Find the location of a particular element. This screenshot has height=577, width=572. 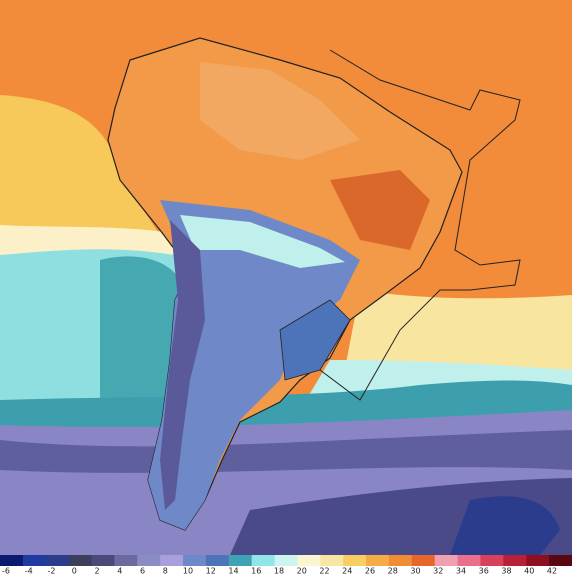

colorbar-label: 2 is located at coordinates (96, 571).